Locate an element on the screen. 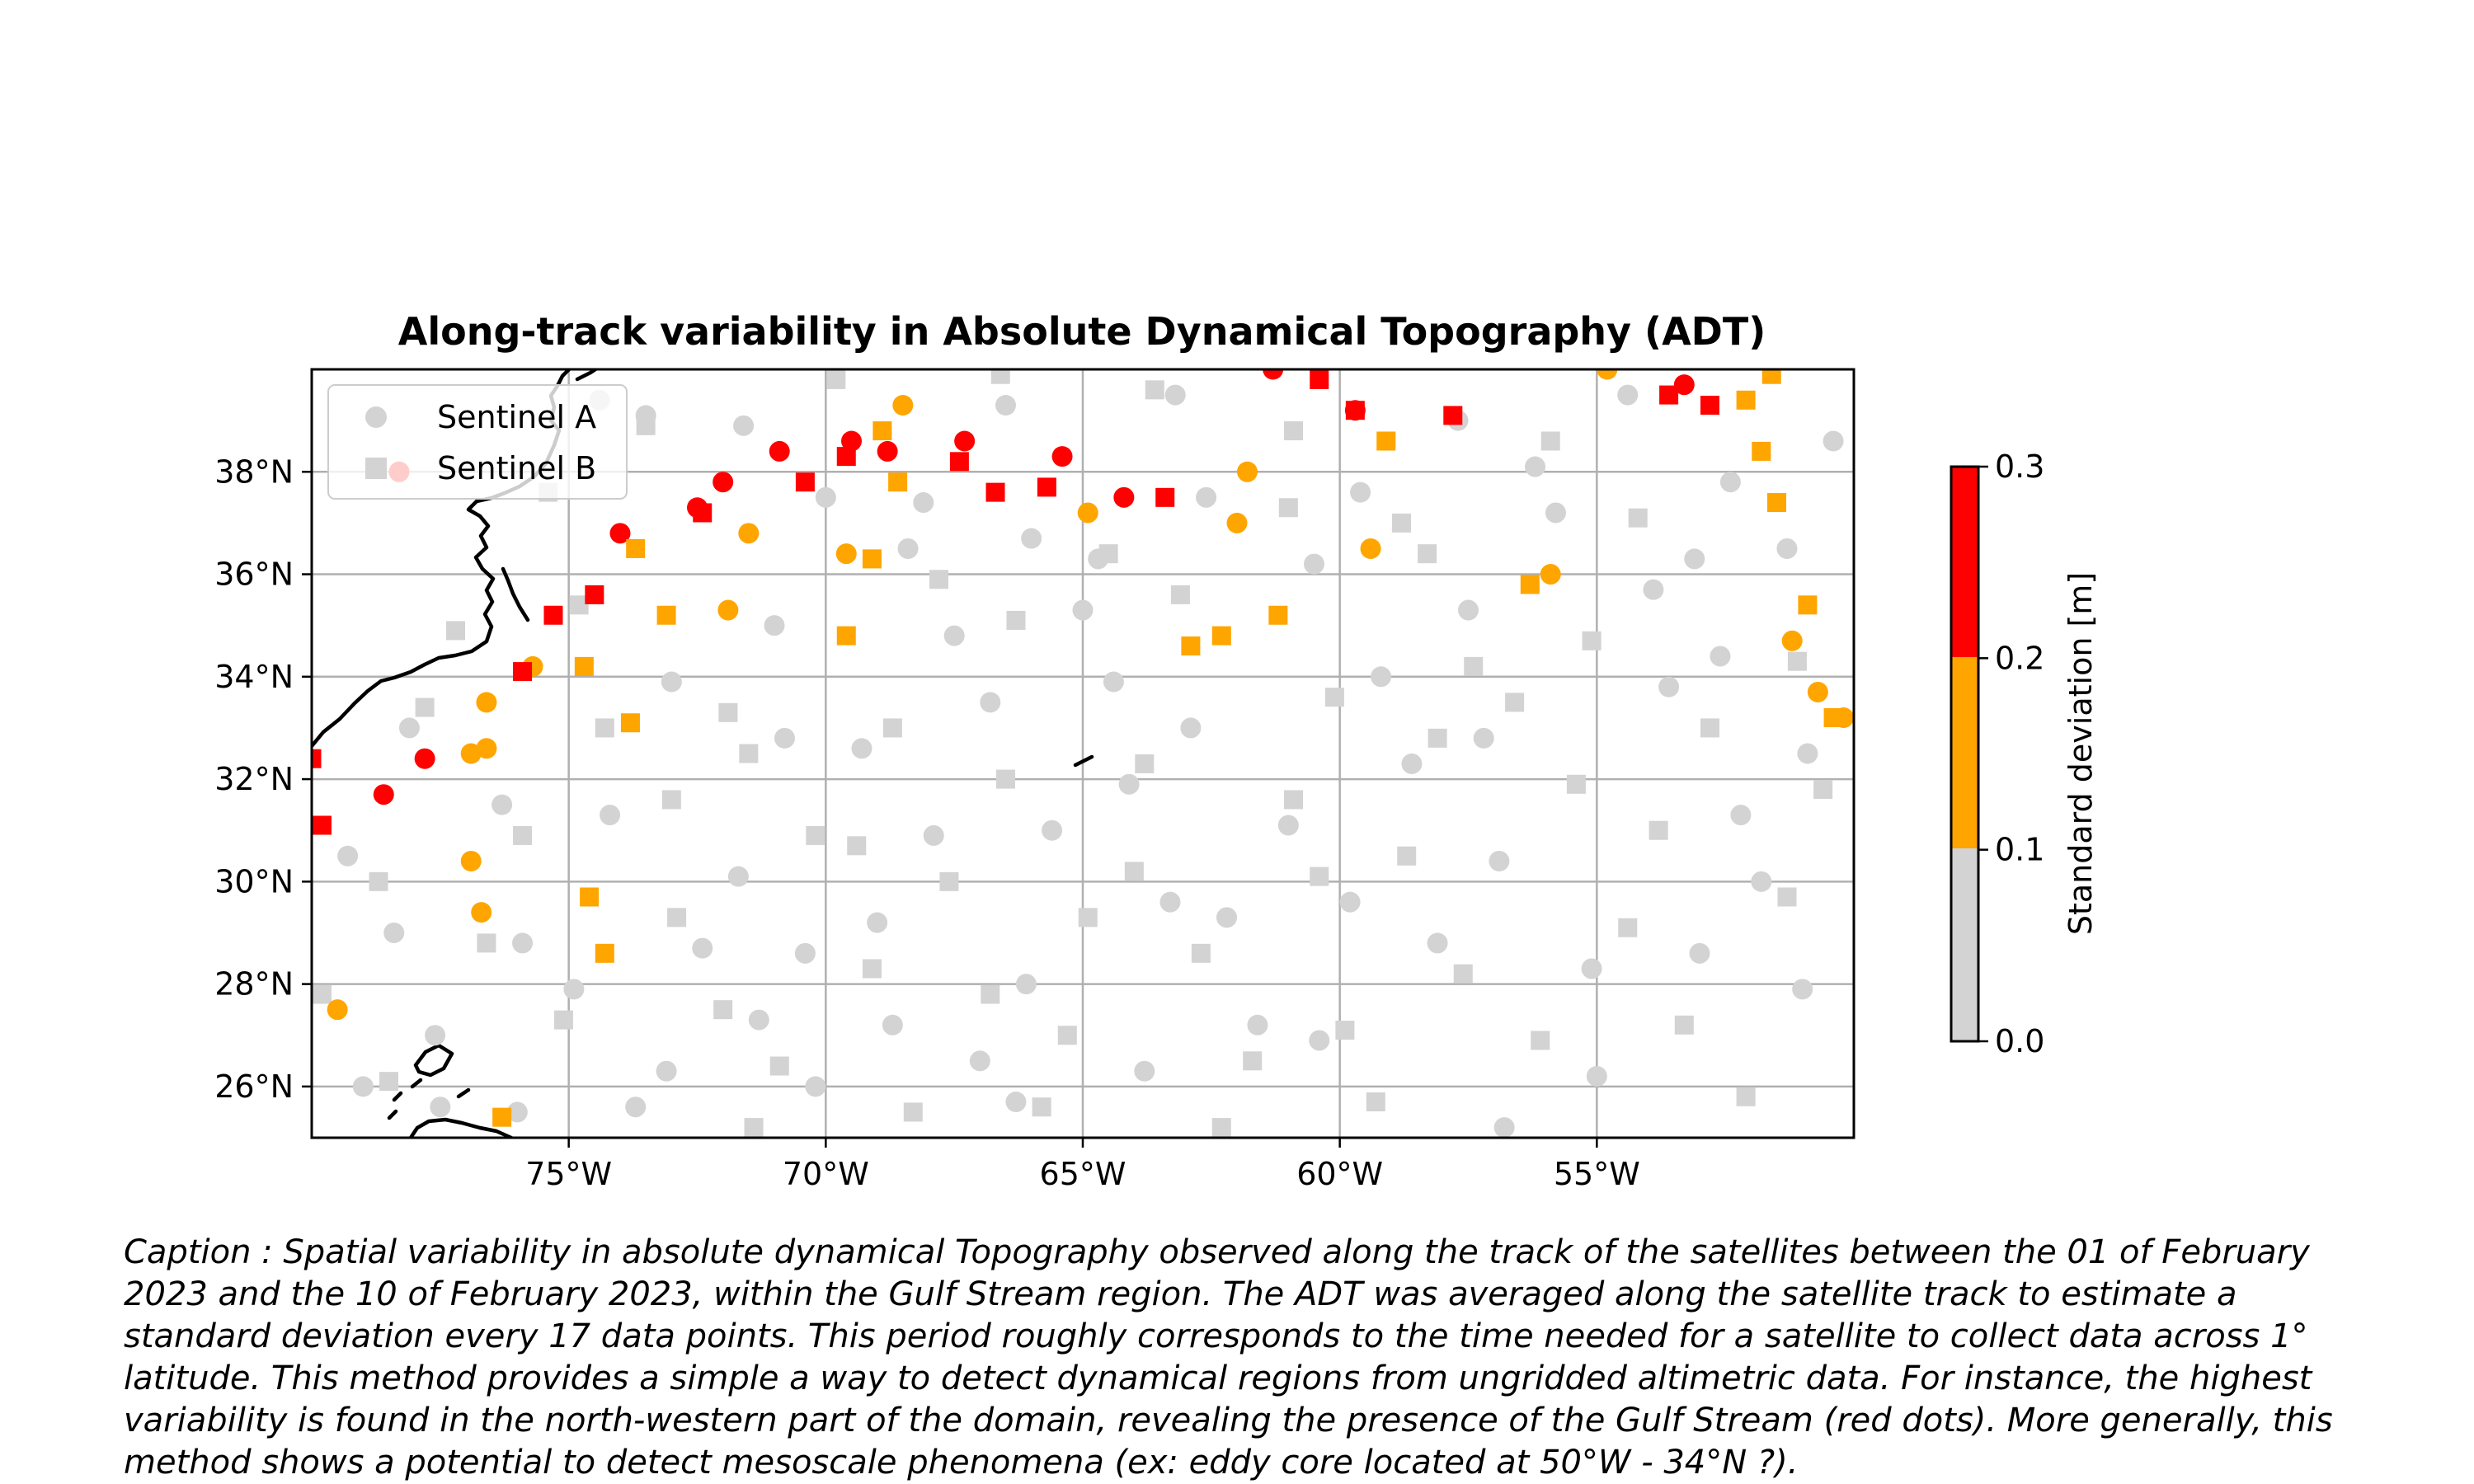 The width and height of the screenshot is (2474, 1484). colorbar-label: Standard deviation [m] is located at coordinates (2080, 753).